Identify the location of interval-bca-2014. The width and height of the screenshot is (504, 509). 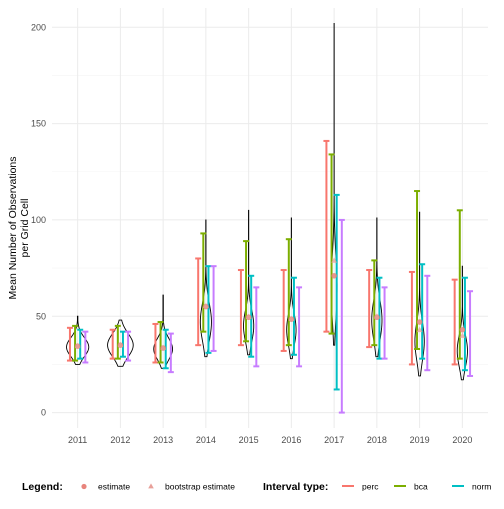
(203, 282).